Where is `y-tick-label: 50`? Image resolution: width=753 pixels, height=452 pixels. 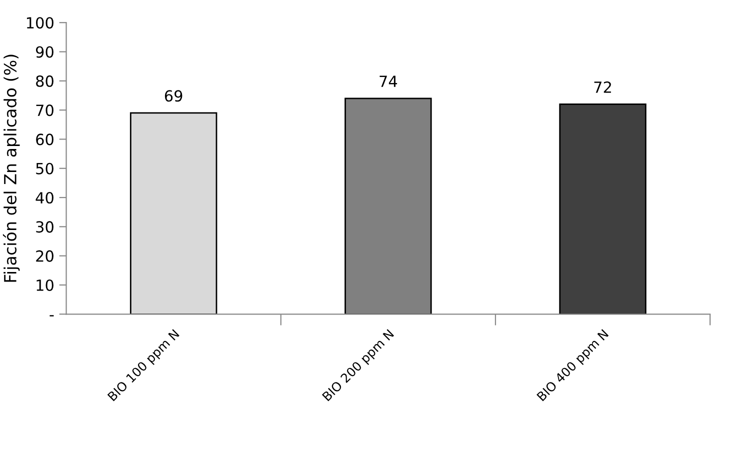
y-tick-label: 50 is located at coordinates (45, 168).